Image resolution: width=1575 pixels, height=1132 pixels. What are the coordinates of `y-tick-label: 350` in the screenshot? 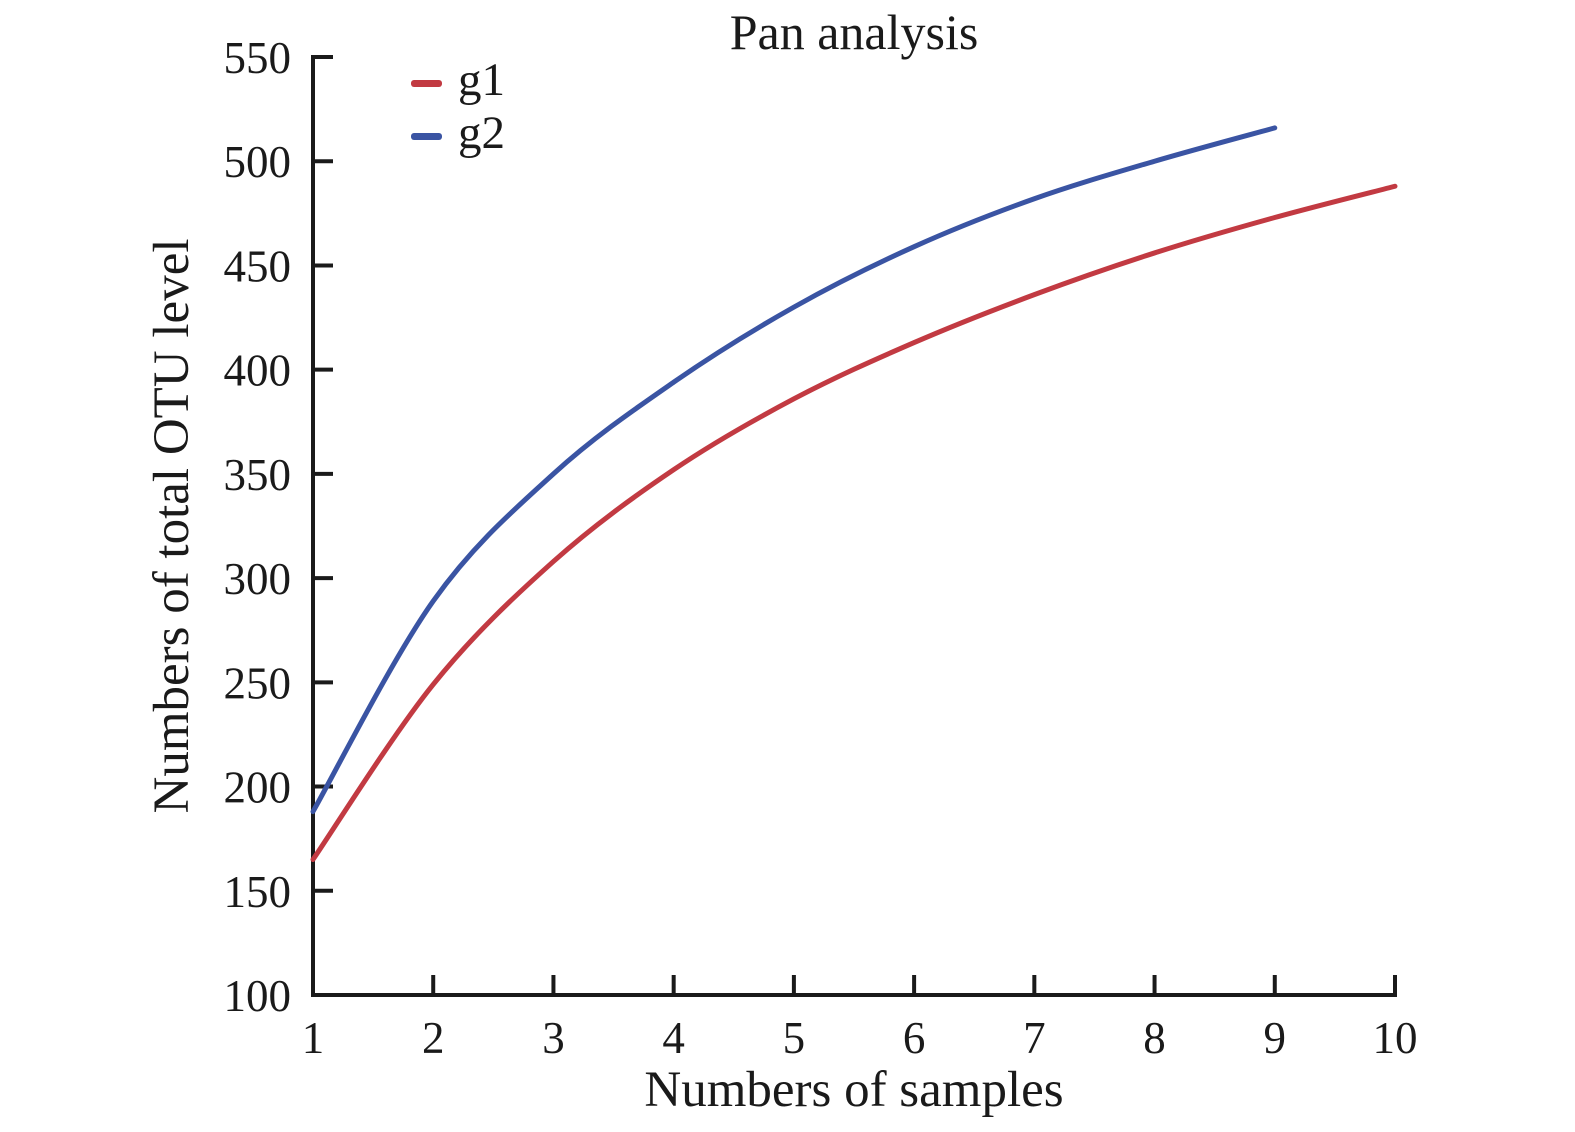 It's located at (258, 475).